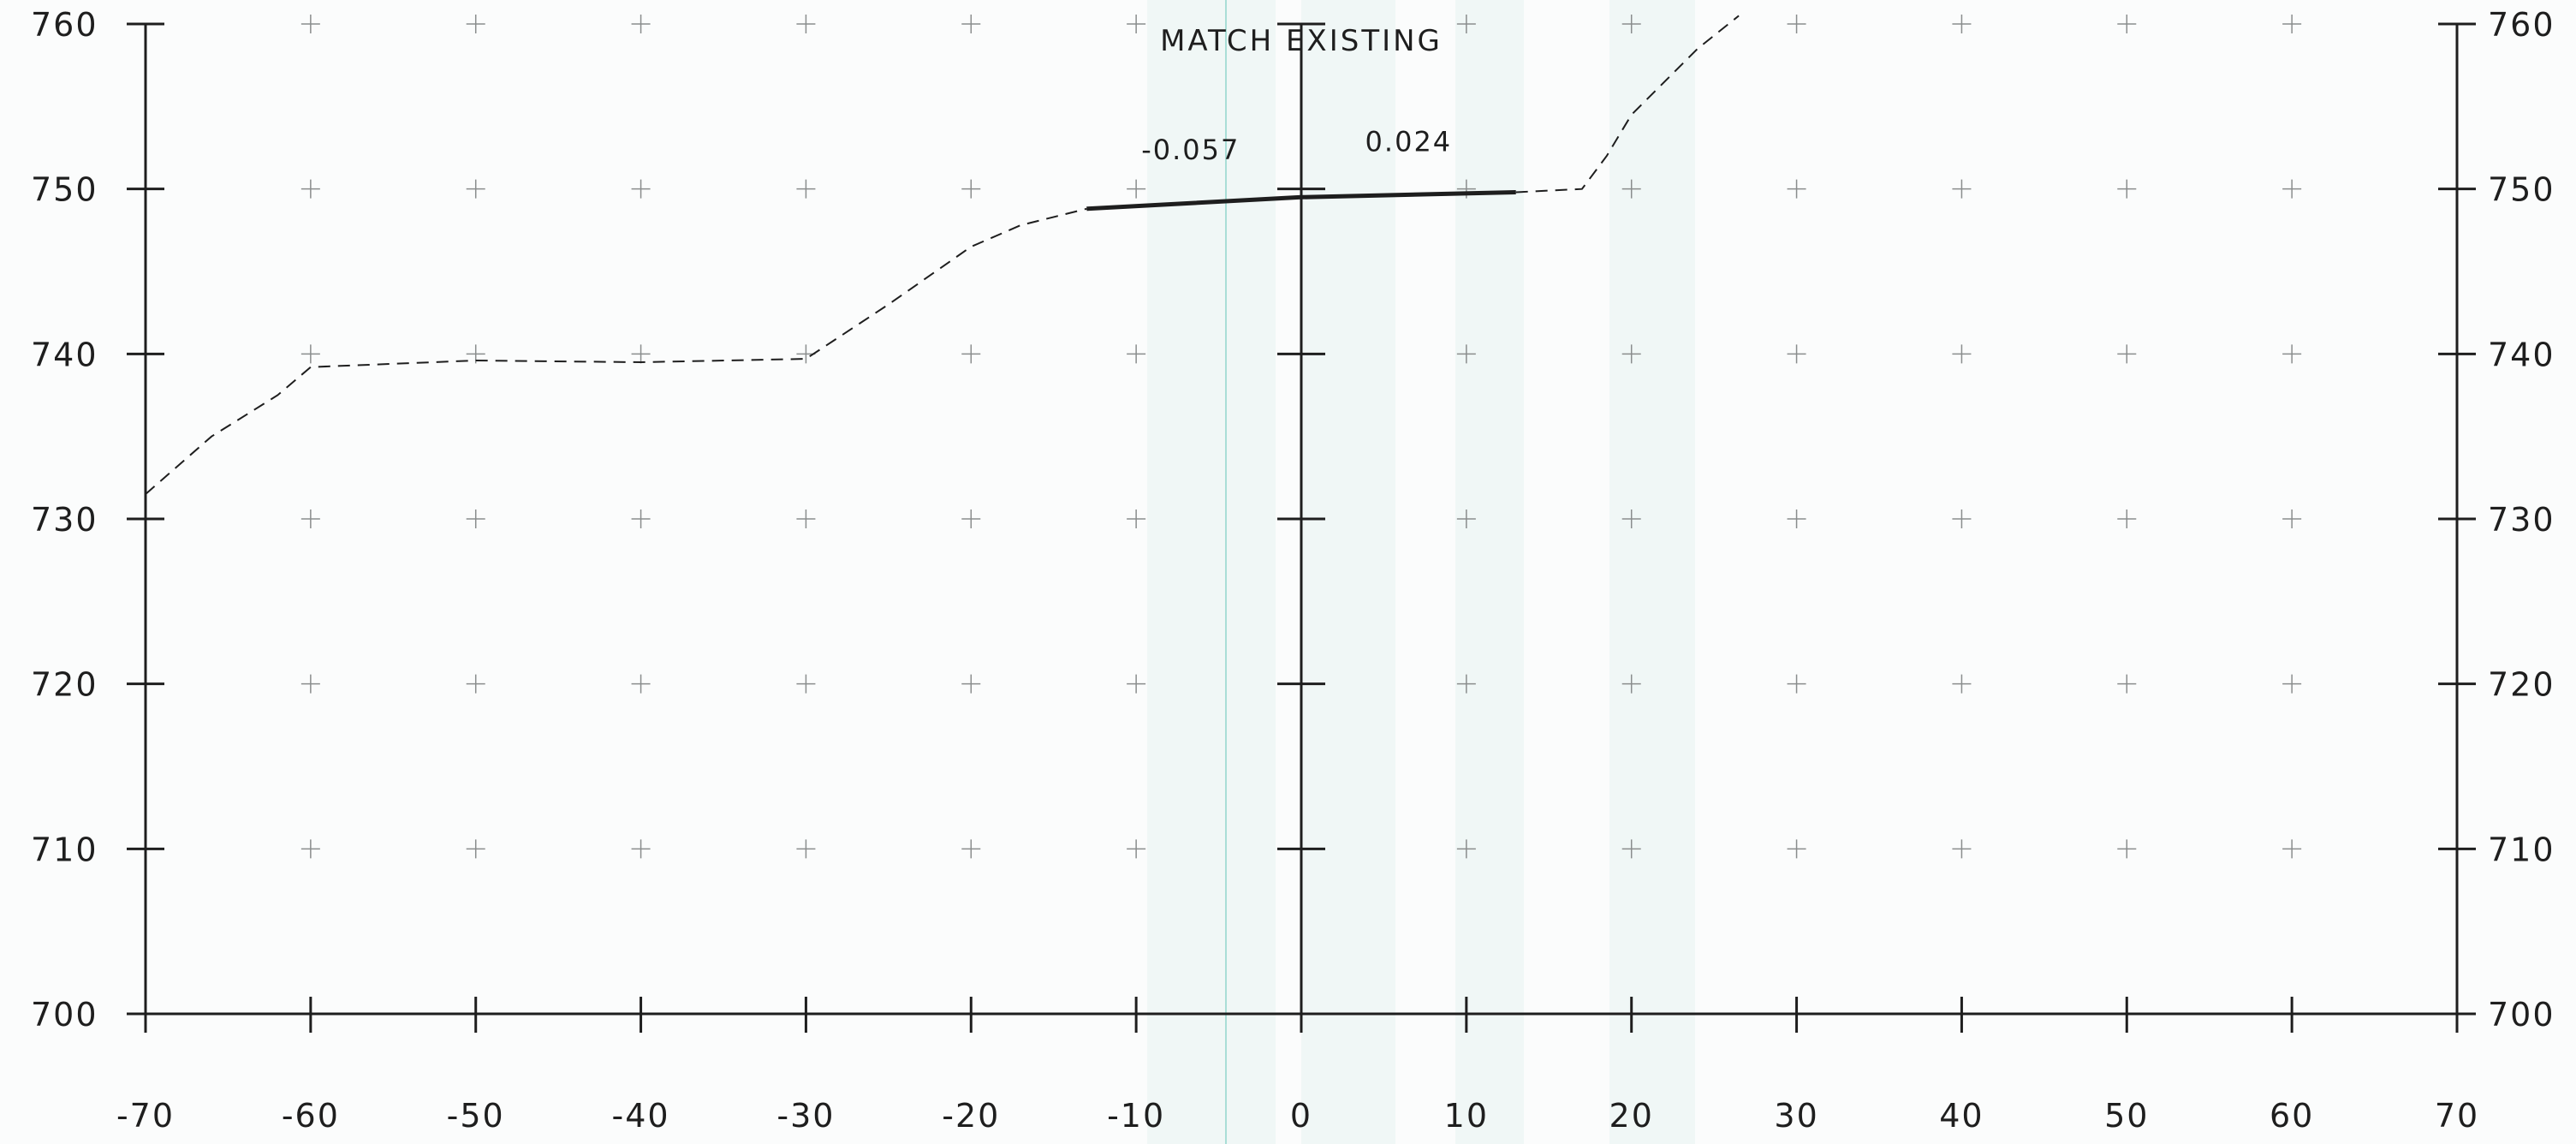 The width and height of the screenshot is (2576, 1144). What do you see at coordinates (146, 1116) in the screenshot?
I see `x-tick-label: -70` at bounding box center [146, 1116].